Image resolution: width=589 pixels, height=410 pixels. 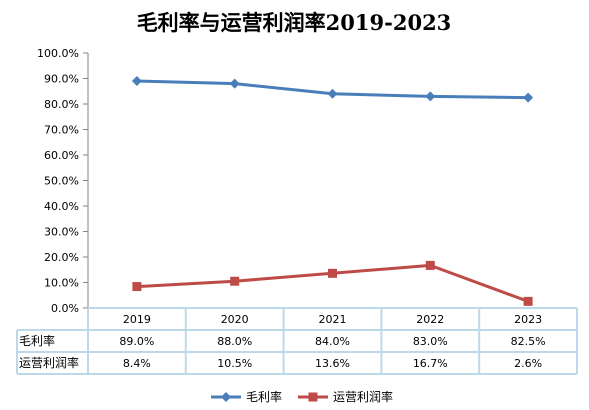 What do you see at coordinates (264, 396) in the screenshot?
I see `legend-label: 毛利率` at bounding box center [264, 396].